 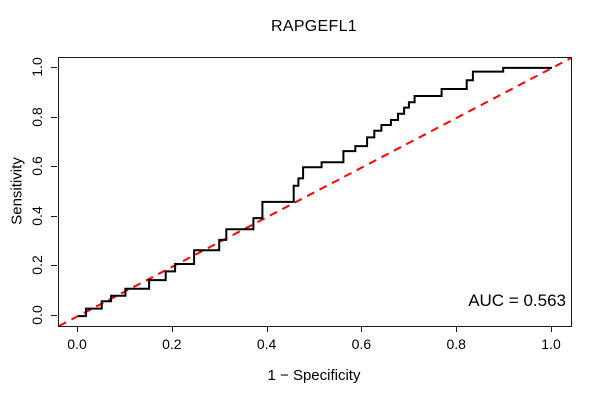 What do you see at coordinates (266, 344) in the screenshot?
I see `x-axis-tick-label: 0.4` at bounding box center [266, 344].